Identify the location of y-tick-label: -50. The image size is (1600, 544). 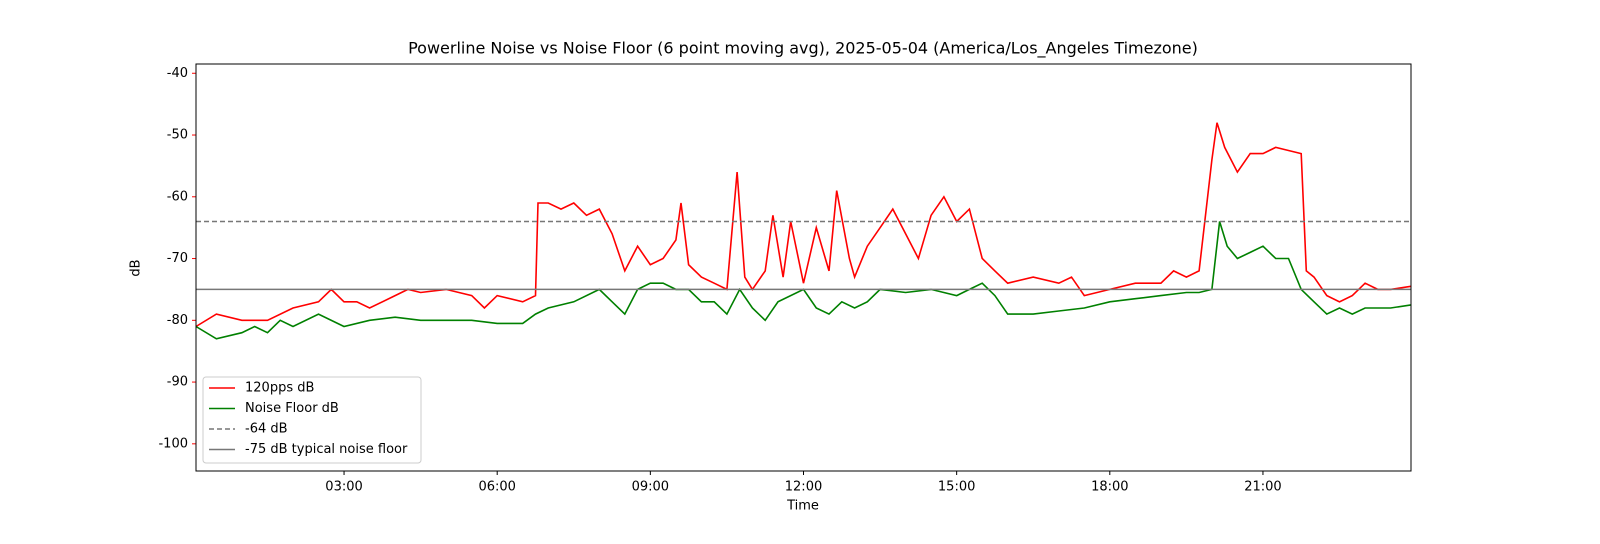
(177, 135).